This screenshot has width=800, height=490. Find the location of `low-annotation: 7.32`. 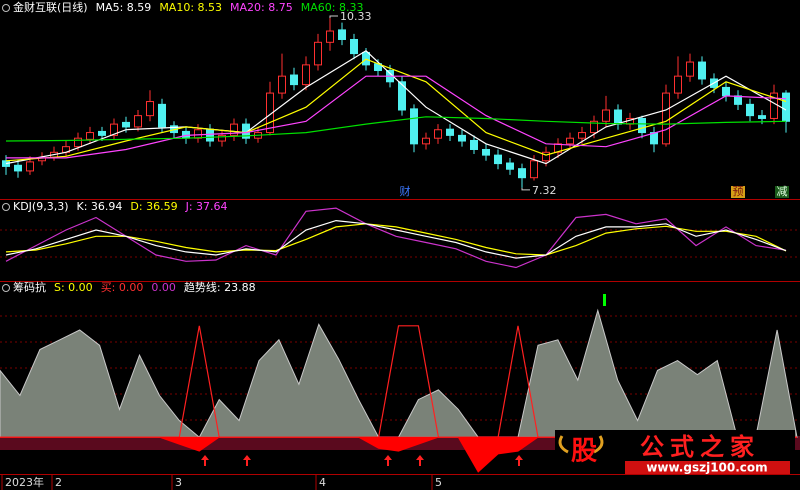

low-annotation: 7.32 is located at coordinates (544, 190).